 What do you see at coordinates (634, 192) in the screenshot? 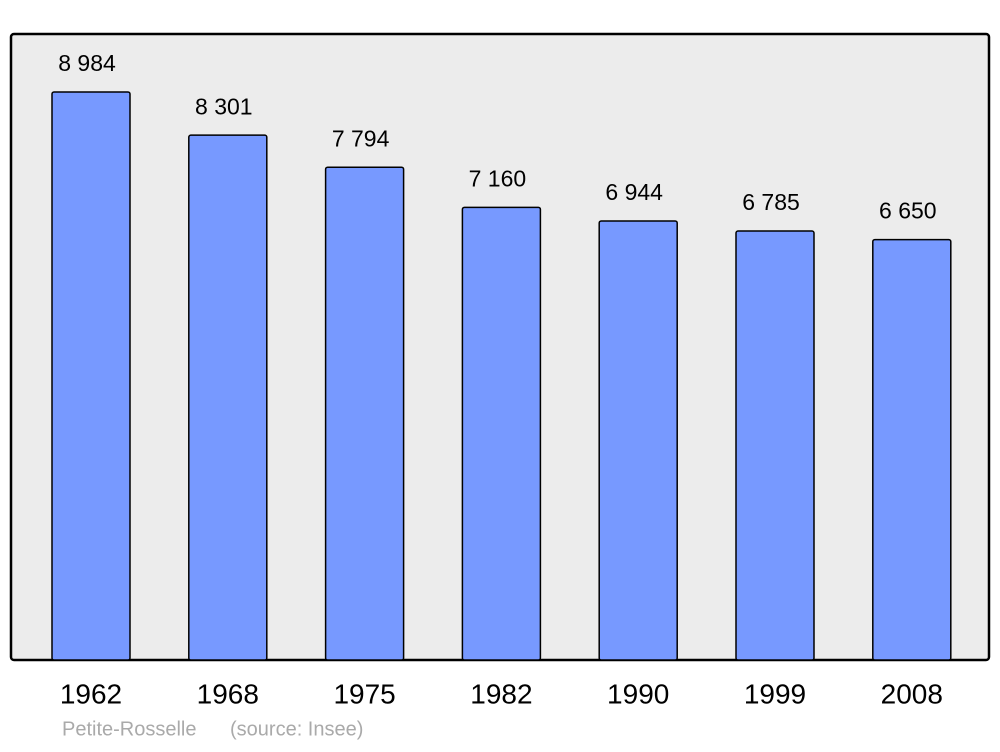
I see `value-label: 6 944` at bounding box center [634, 192].